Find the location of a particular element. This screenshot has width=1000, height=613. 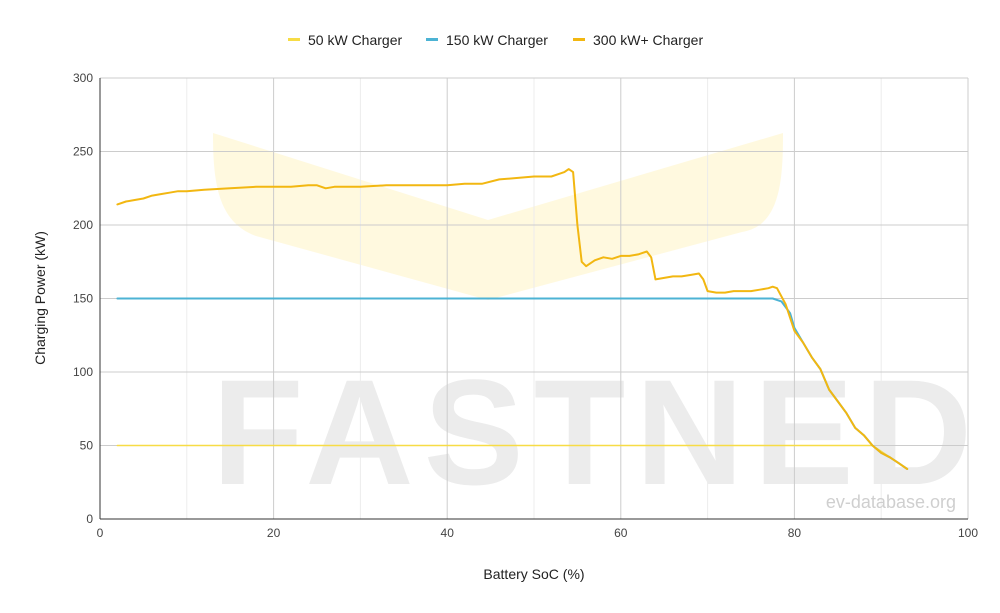

legend-label: 50 kW Charger is located at coordinates (355, 40).